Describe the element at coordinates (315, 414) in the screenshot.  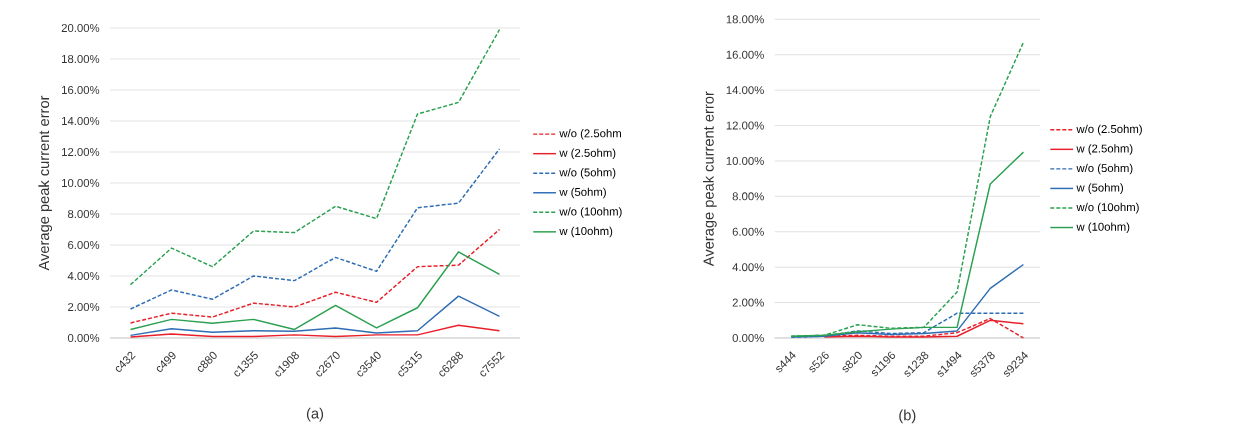
I see `text: (a)` at that location.